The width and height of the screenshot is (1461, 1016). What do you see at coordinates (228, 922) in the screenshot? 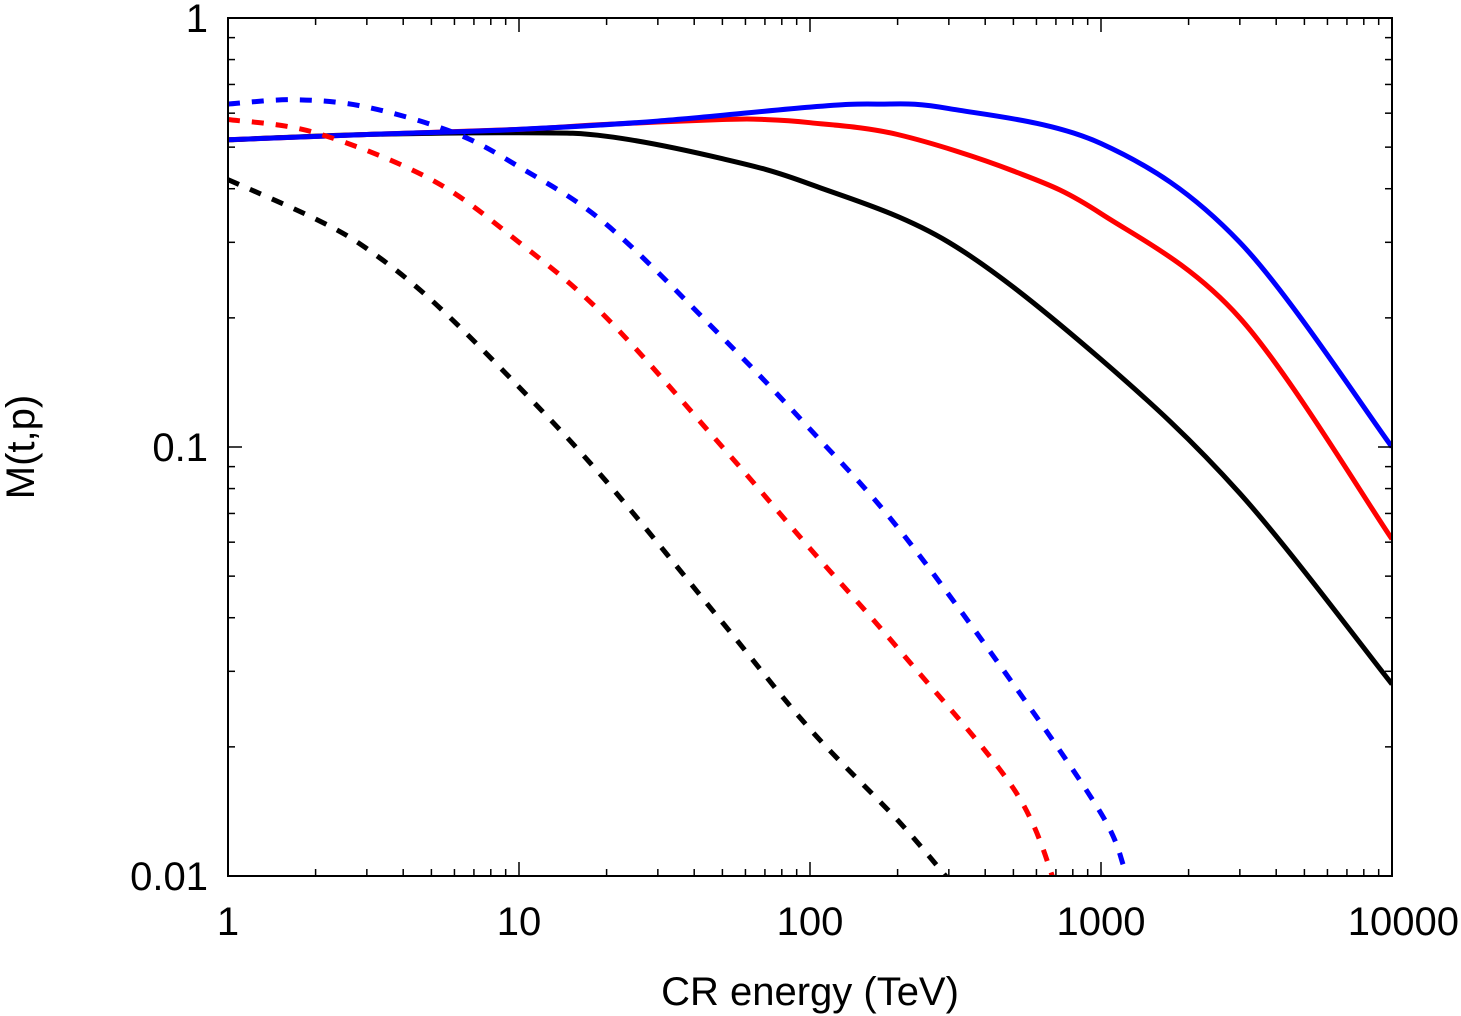
I see `x-tick-label: 1` at bounding box center [228, 922].